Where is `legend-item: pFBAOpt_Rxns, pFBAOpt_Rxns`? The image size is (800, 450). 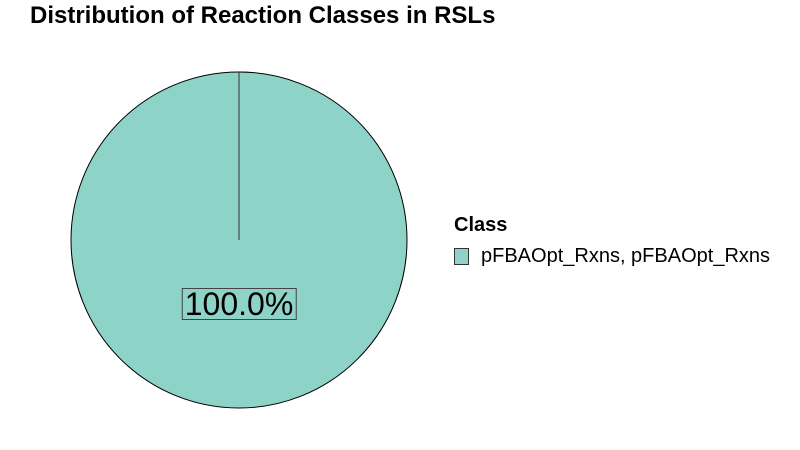
legend-item: pFBAOpt_Rxns, pFBAOpt_Rxns is located at coordinates (612, 256).